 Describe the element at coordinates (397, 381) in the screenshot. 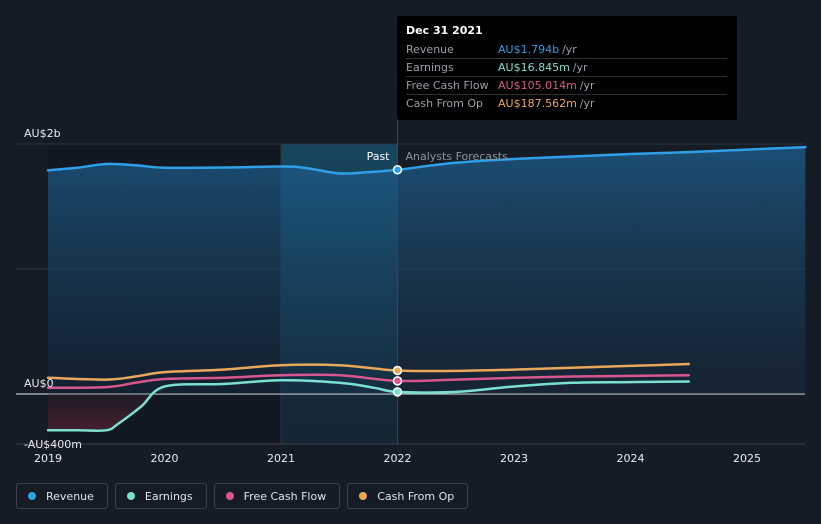

I see `free-cash-flow-marker` at that location.